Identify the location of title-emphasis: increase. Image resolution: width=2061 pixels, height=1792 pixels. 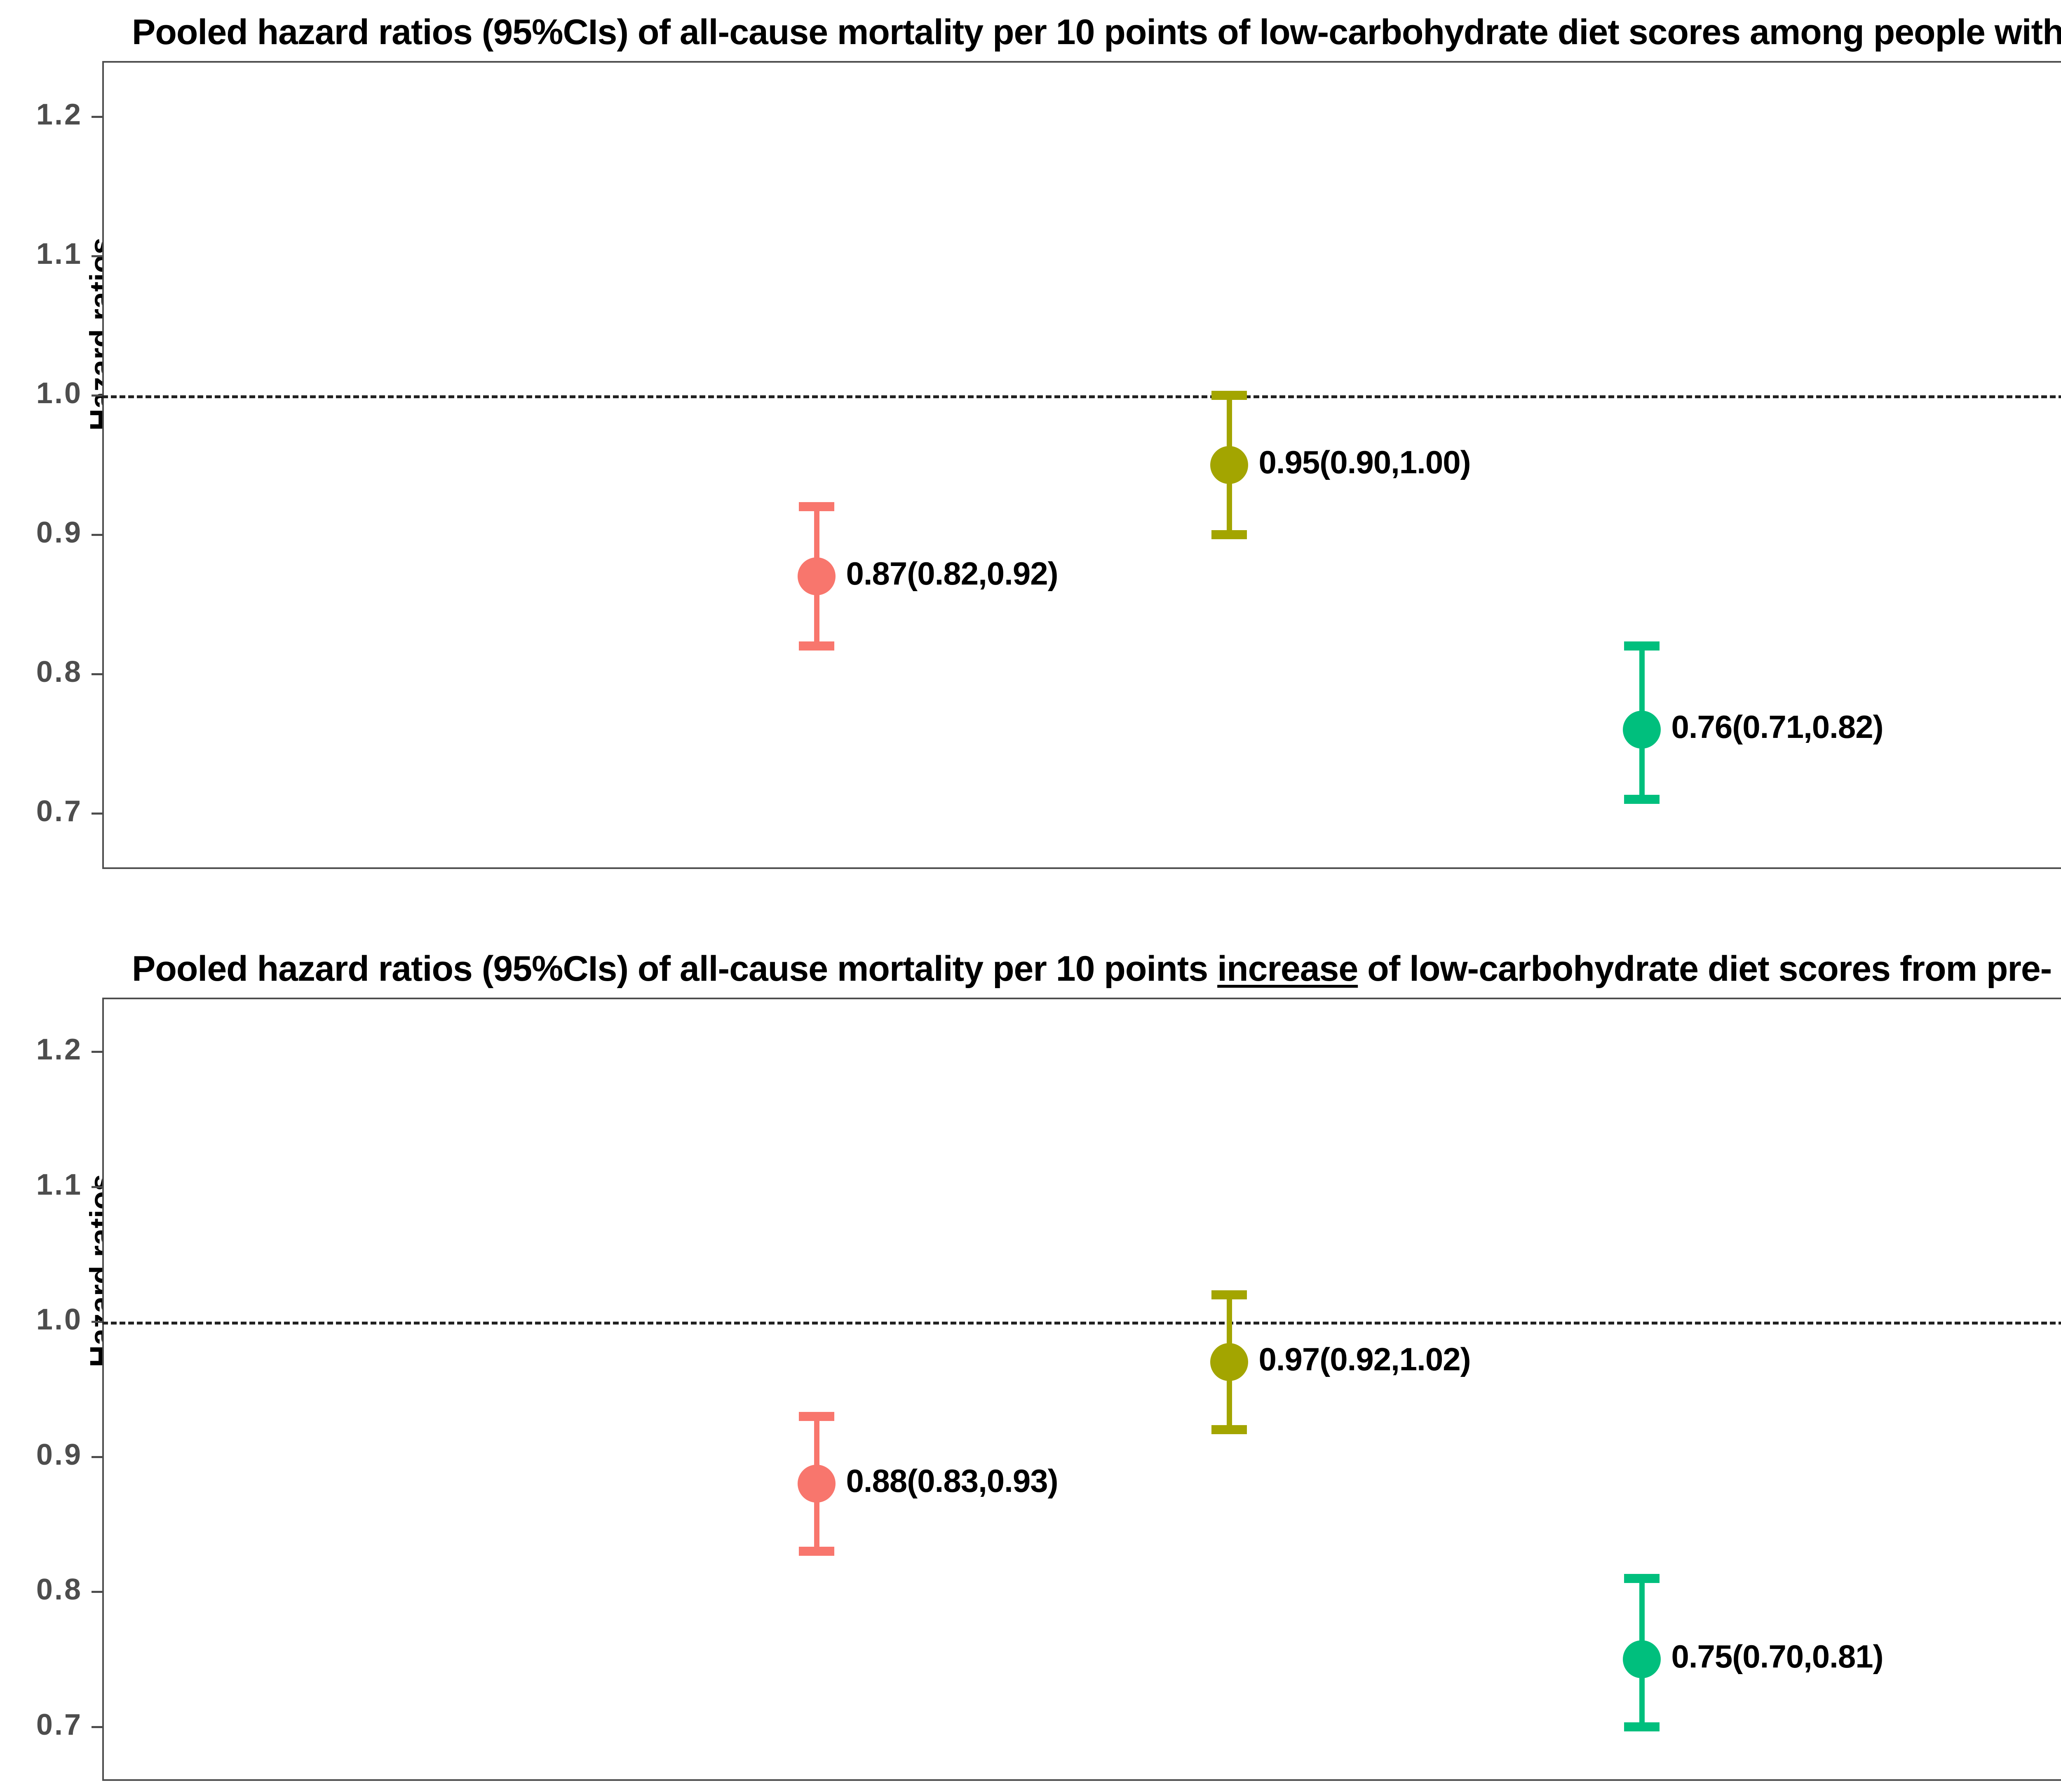
(1287, 969).